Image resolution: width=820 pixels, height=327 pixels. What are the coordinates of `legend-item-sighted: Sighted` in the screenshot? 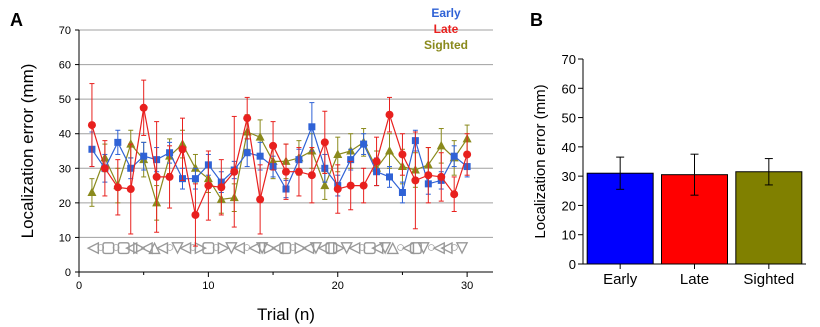 It's located at (446, 45).